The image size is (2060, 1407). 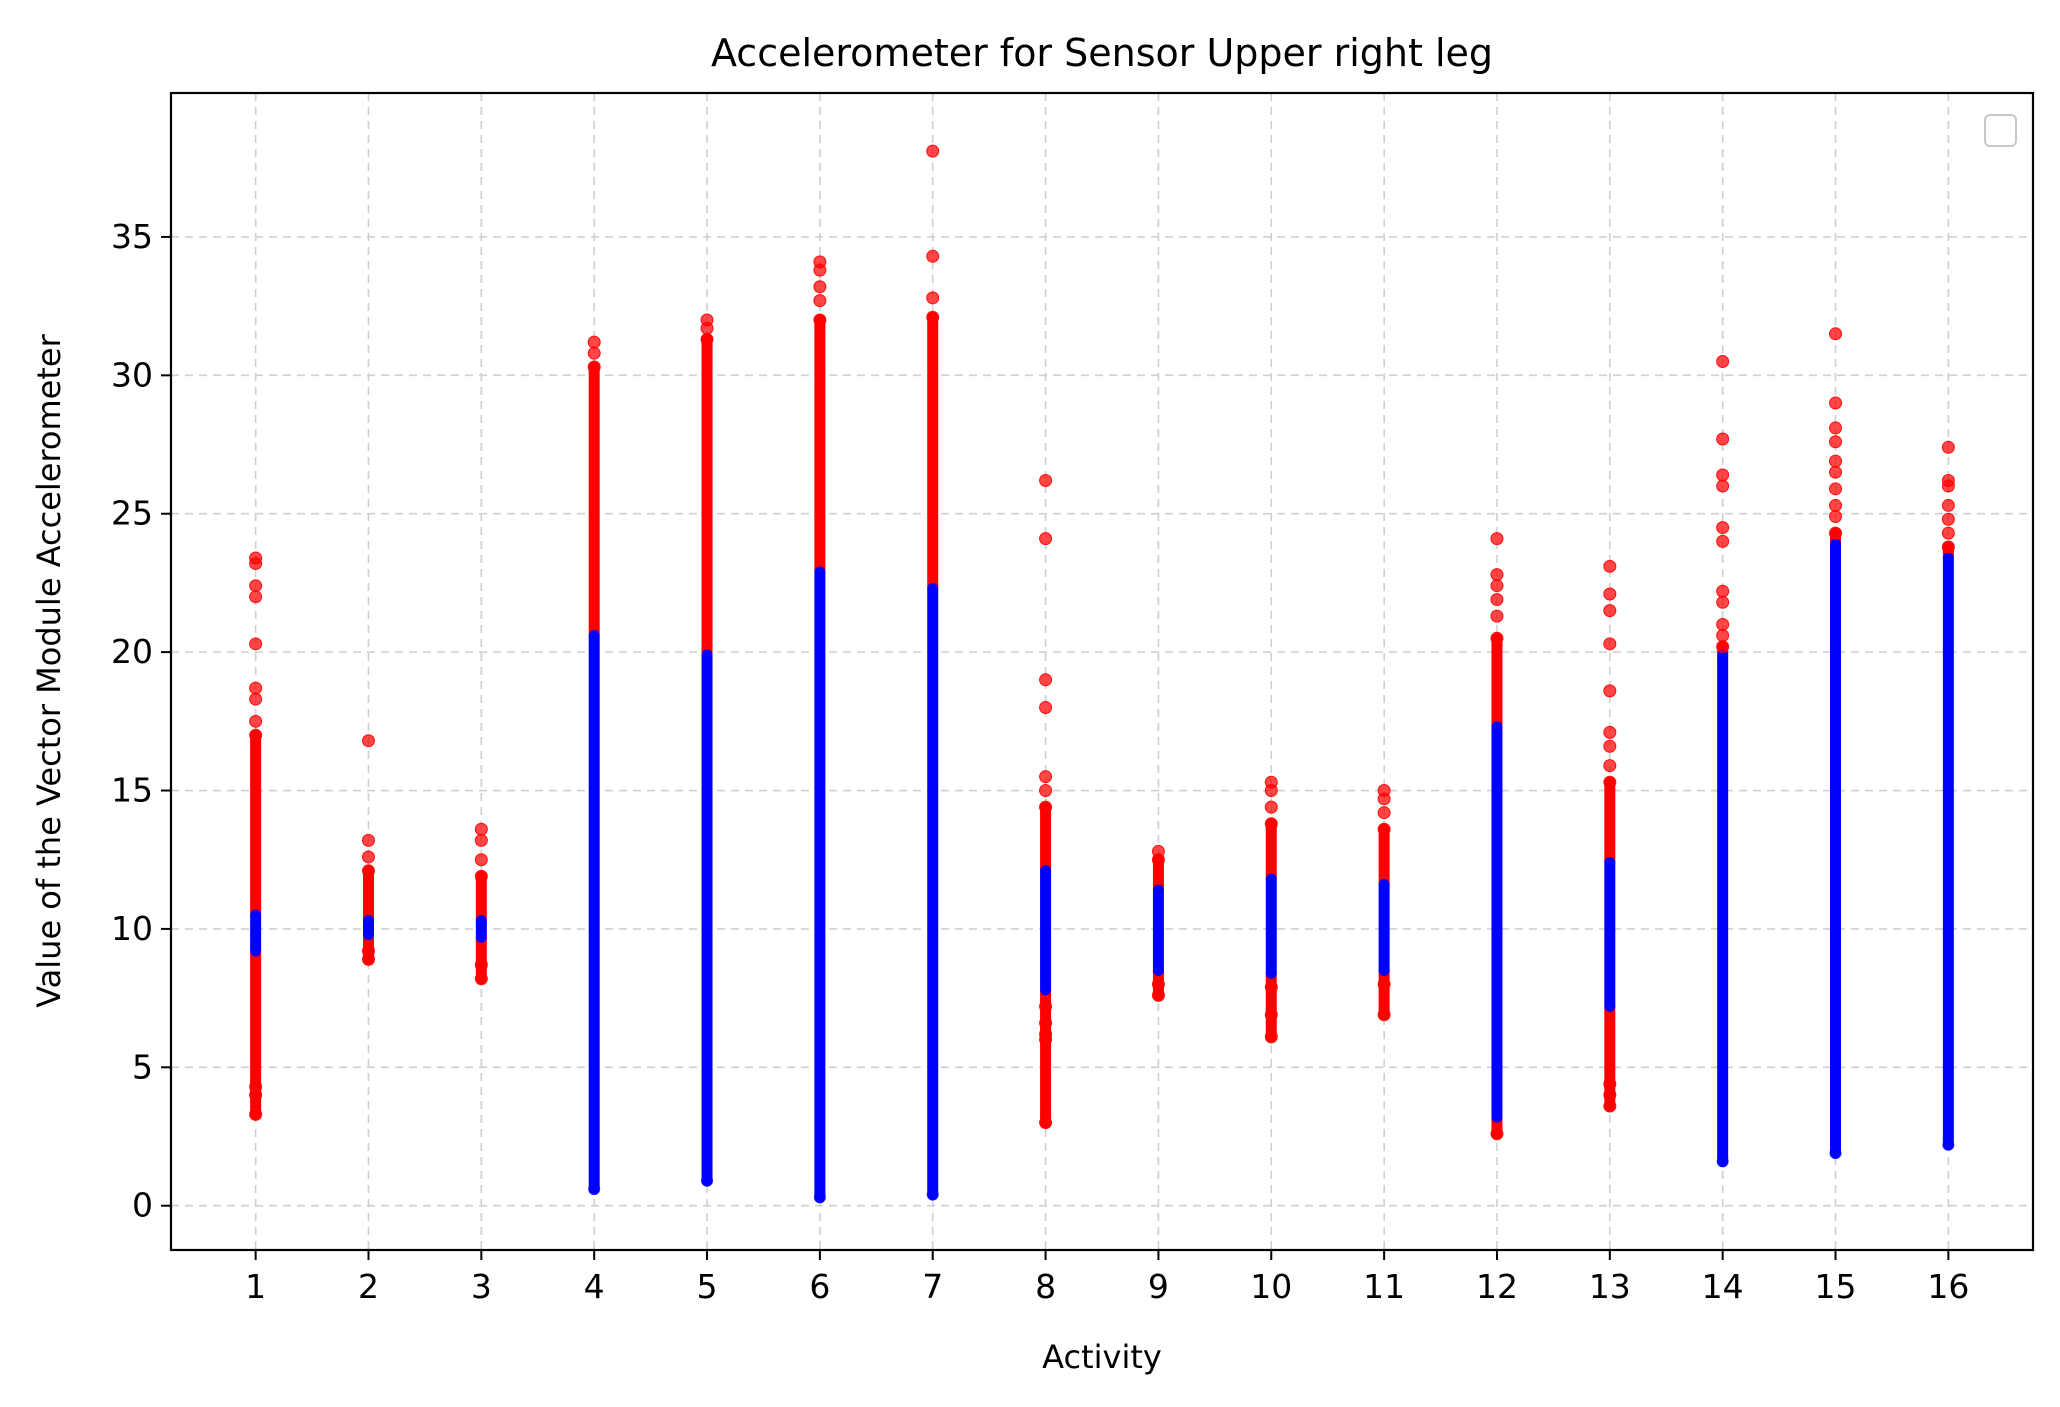 What do you see at coordinates (256, 836) in the screenshot?
I see `activity-1-points` at bounding box center [256, 836].